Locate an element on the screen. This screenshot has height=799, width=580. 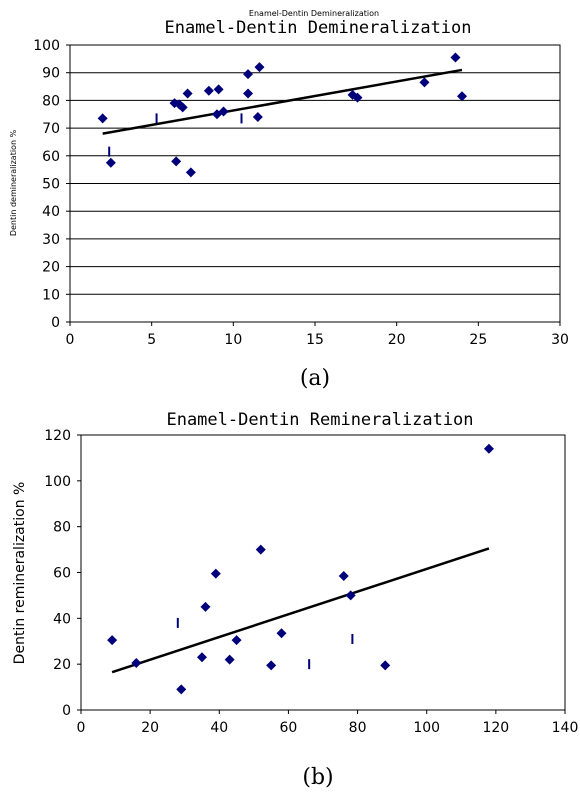
chart-a-y-ticks: 0 10 20 30 40 50 60 70 80 90 100 is located at coordinates (51, 184).